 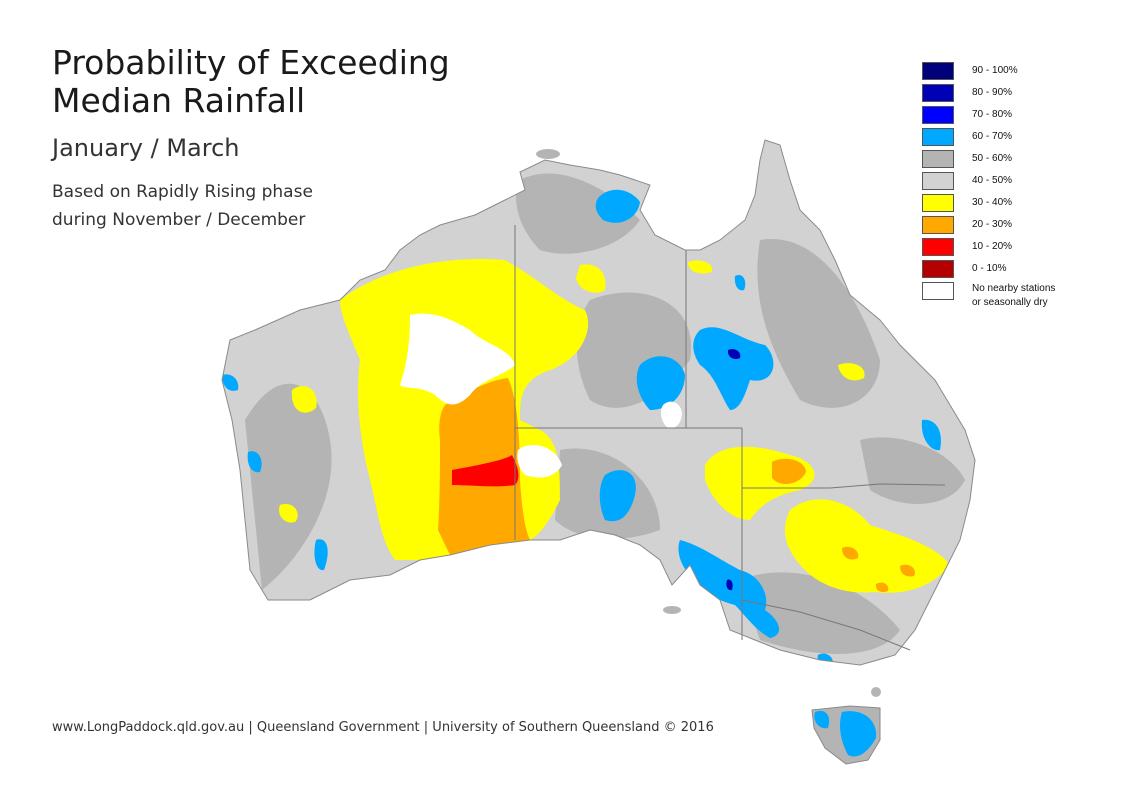 What do you see at coordinates (729, 585) in the screenshot?
I see `deep-blue-sa` at bounding box center [729, 585].